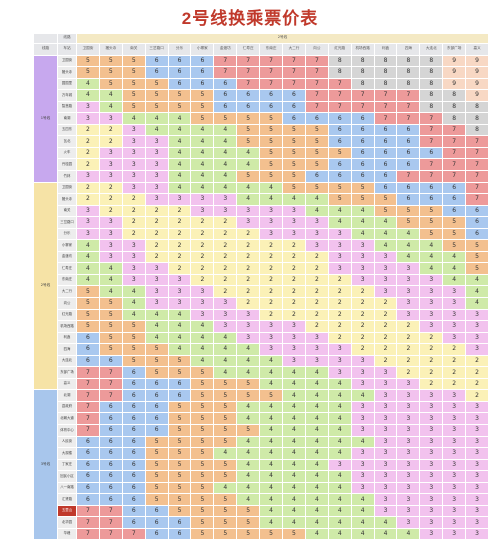 Image resolution: width=500 pixels, height=545 pixels. I want to click on row-station: 机场西路, so click(67, 326).